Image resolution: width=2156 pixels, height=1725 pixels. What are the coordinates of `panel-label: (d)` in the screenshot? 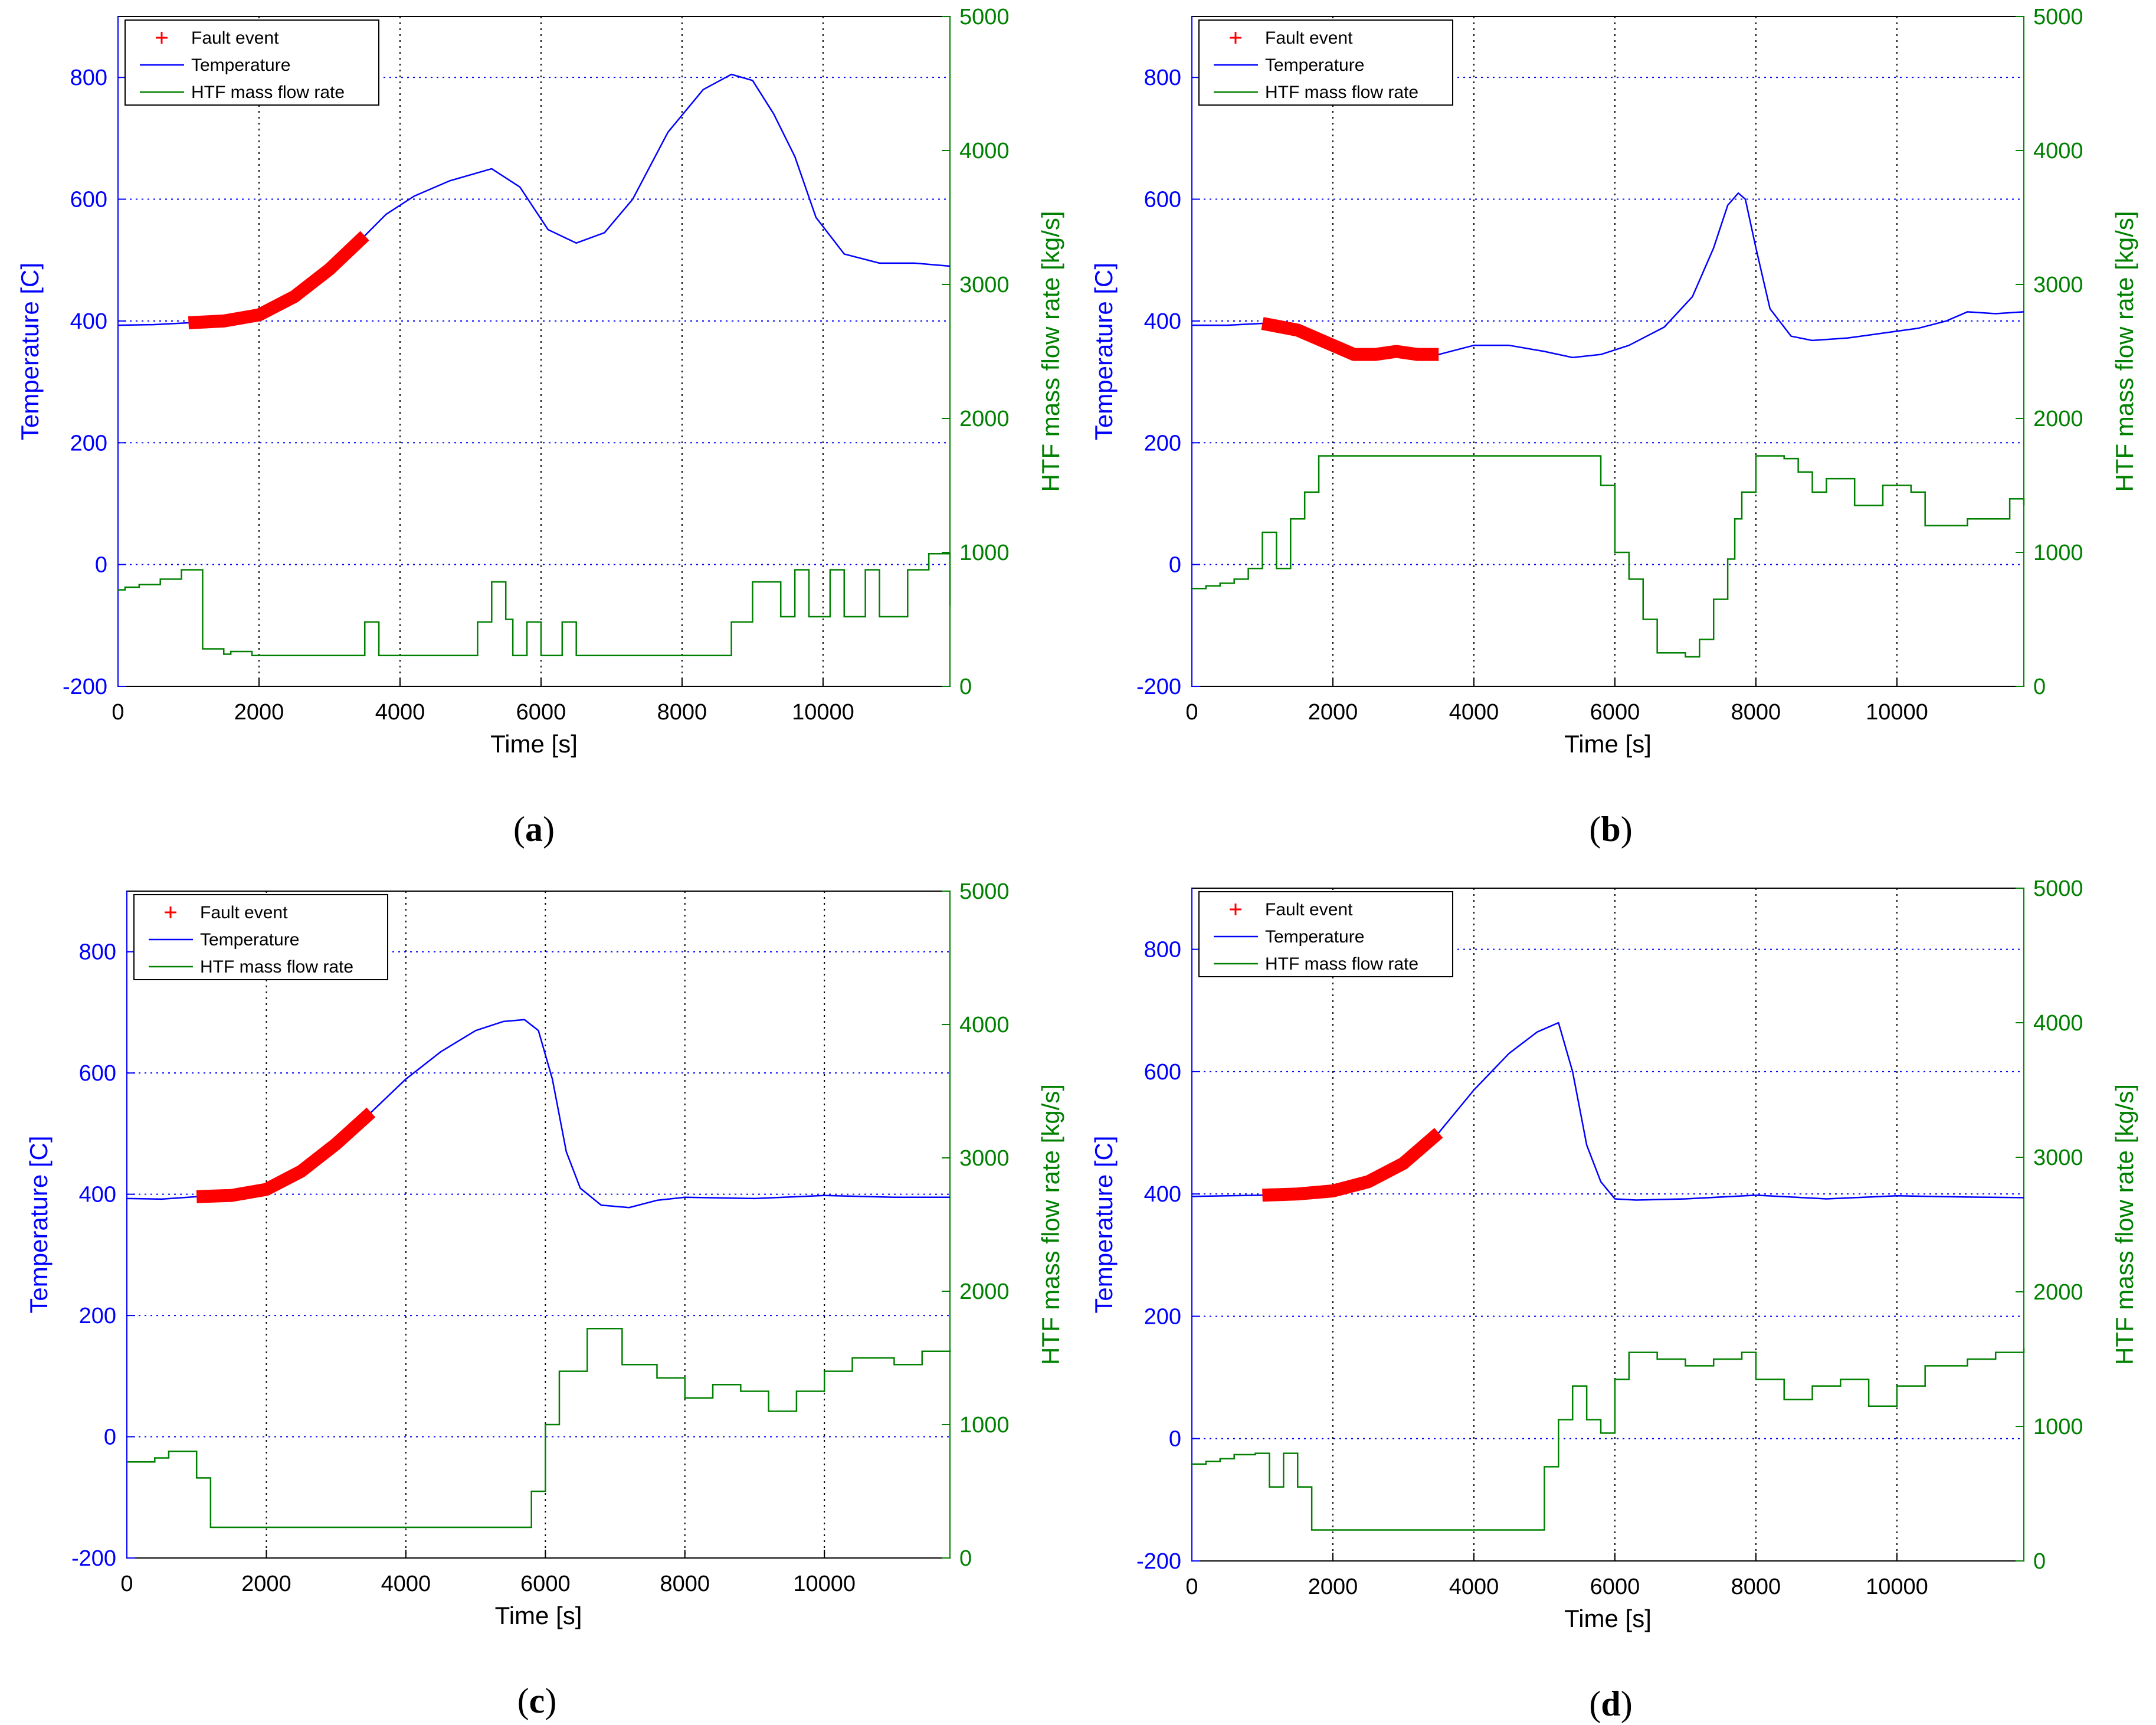 It's located at (1610, 1703).